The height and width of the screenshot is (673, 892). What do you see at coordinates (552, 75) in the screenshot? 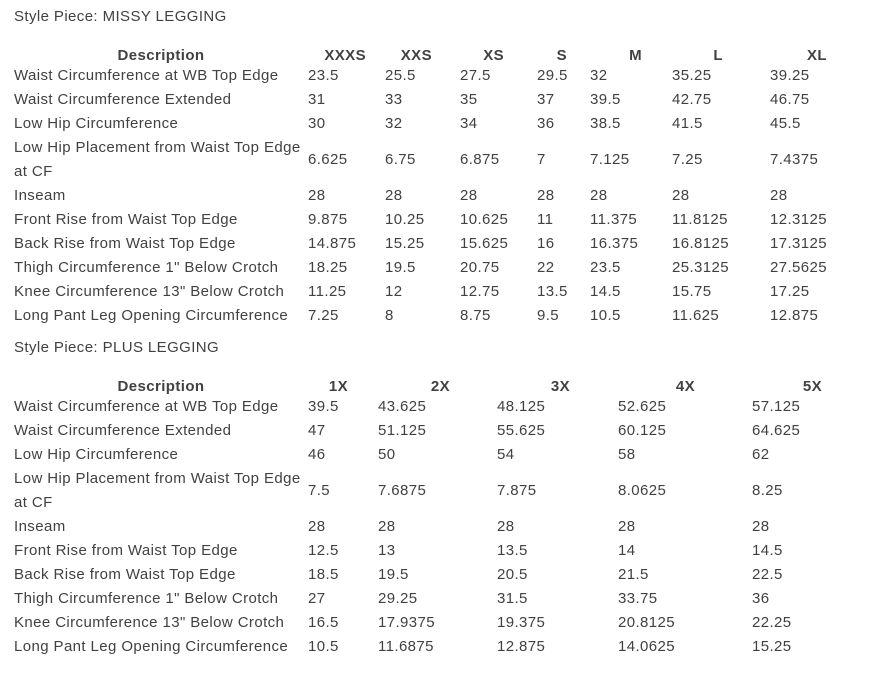
I see `measurement-value: 29.5` at bounding box center [552, 75].